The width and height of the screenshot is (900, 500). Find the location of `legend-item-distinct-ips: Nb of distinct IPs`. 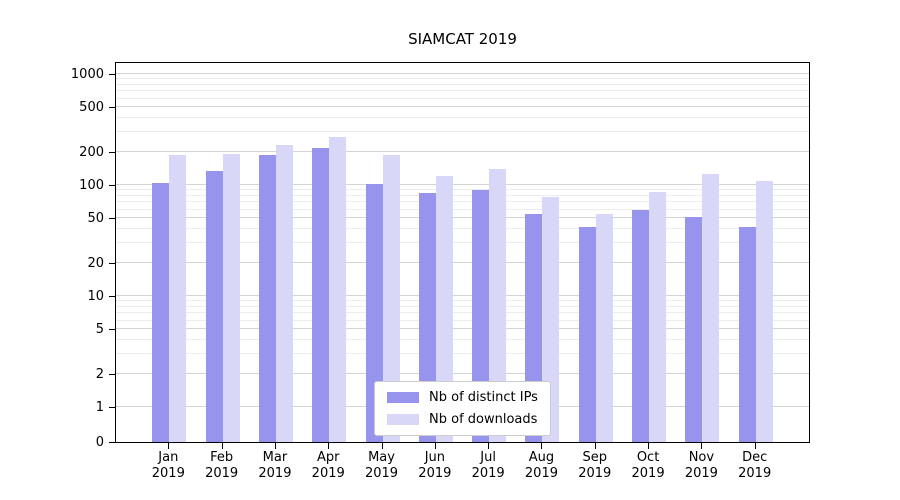

legend-item-distinct-ips: Nb of distinct IPs is located at coordinates (462, 397).